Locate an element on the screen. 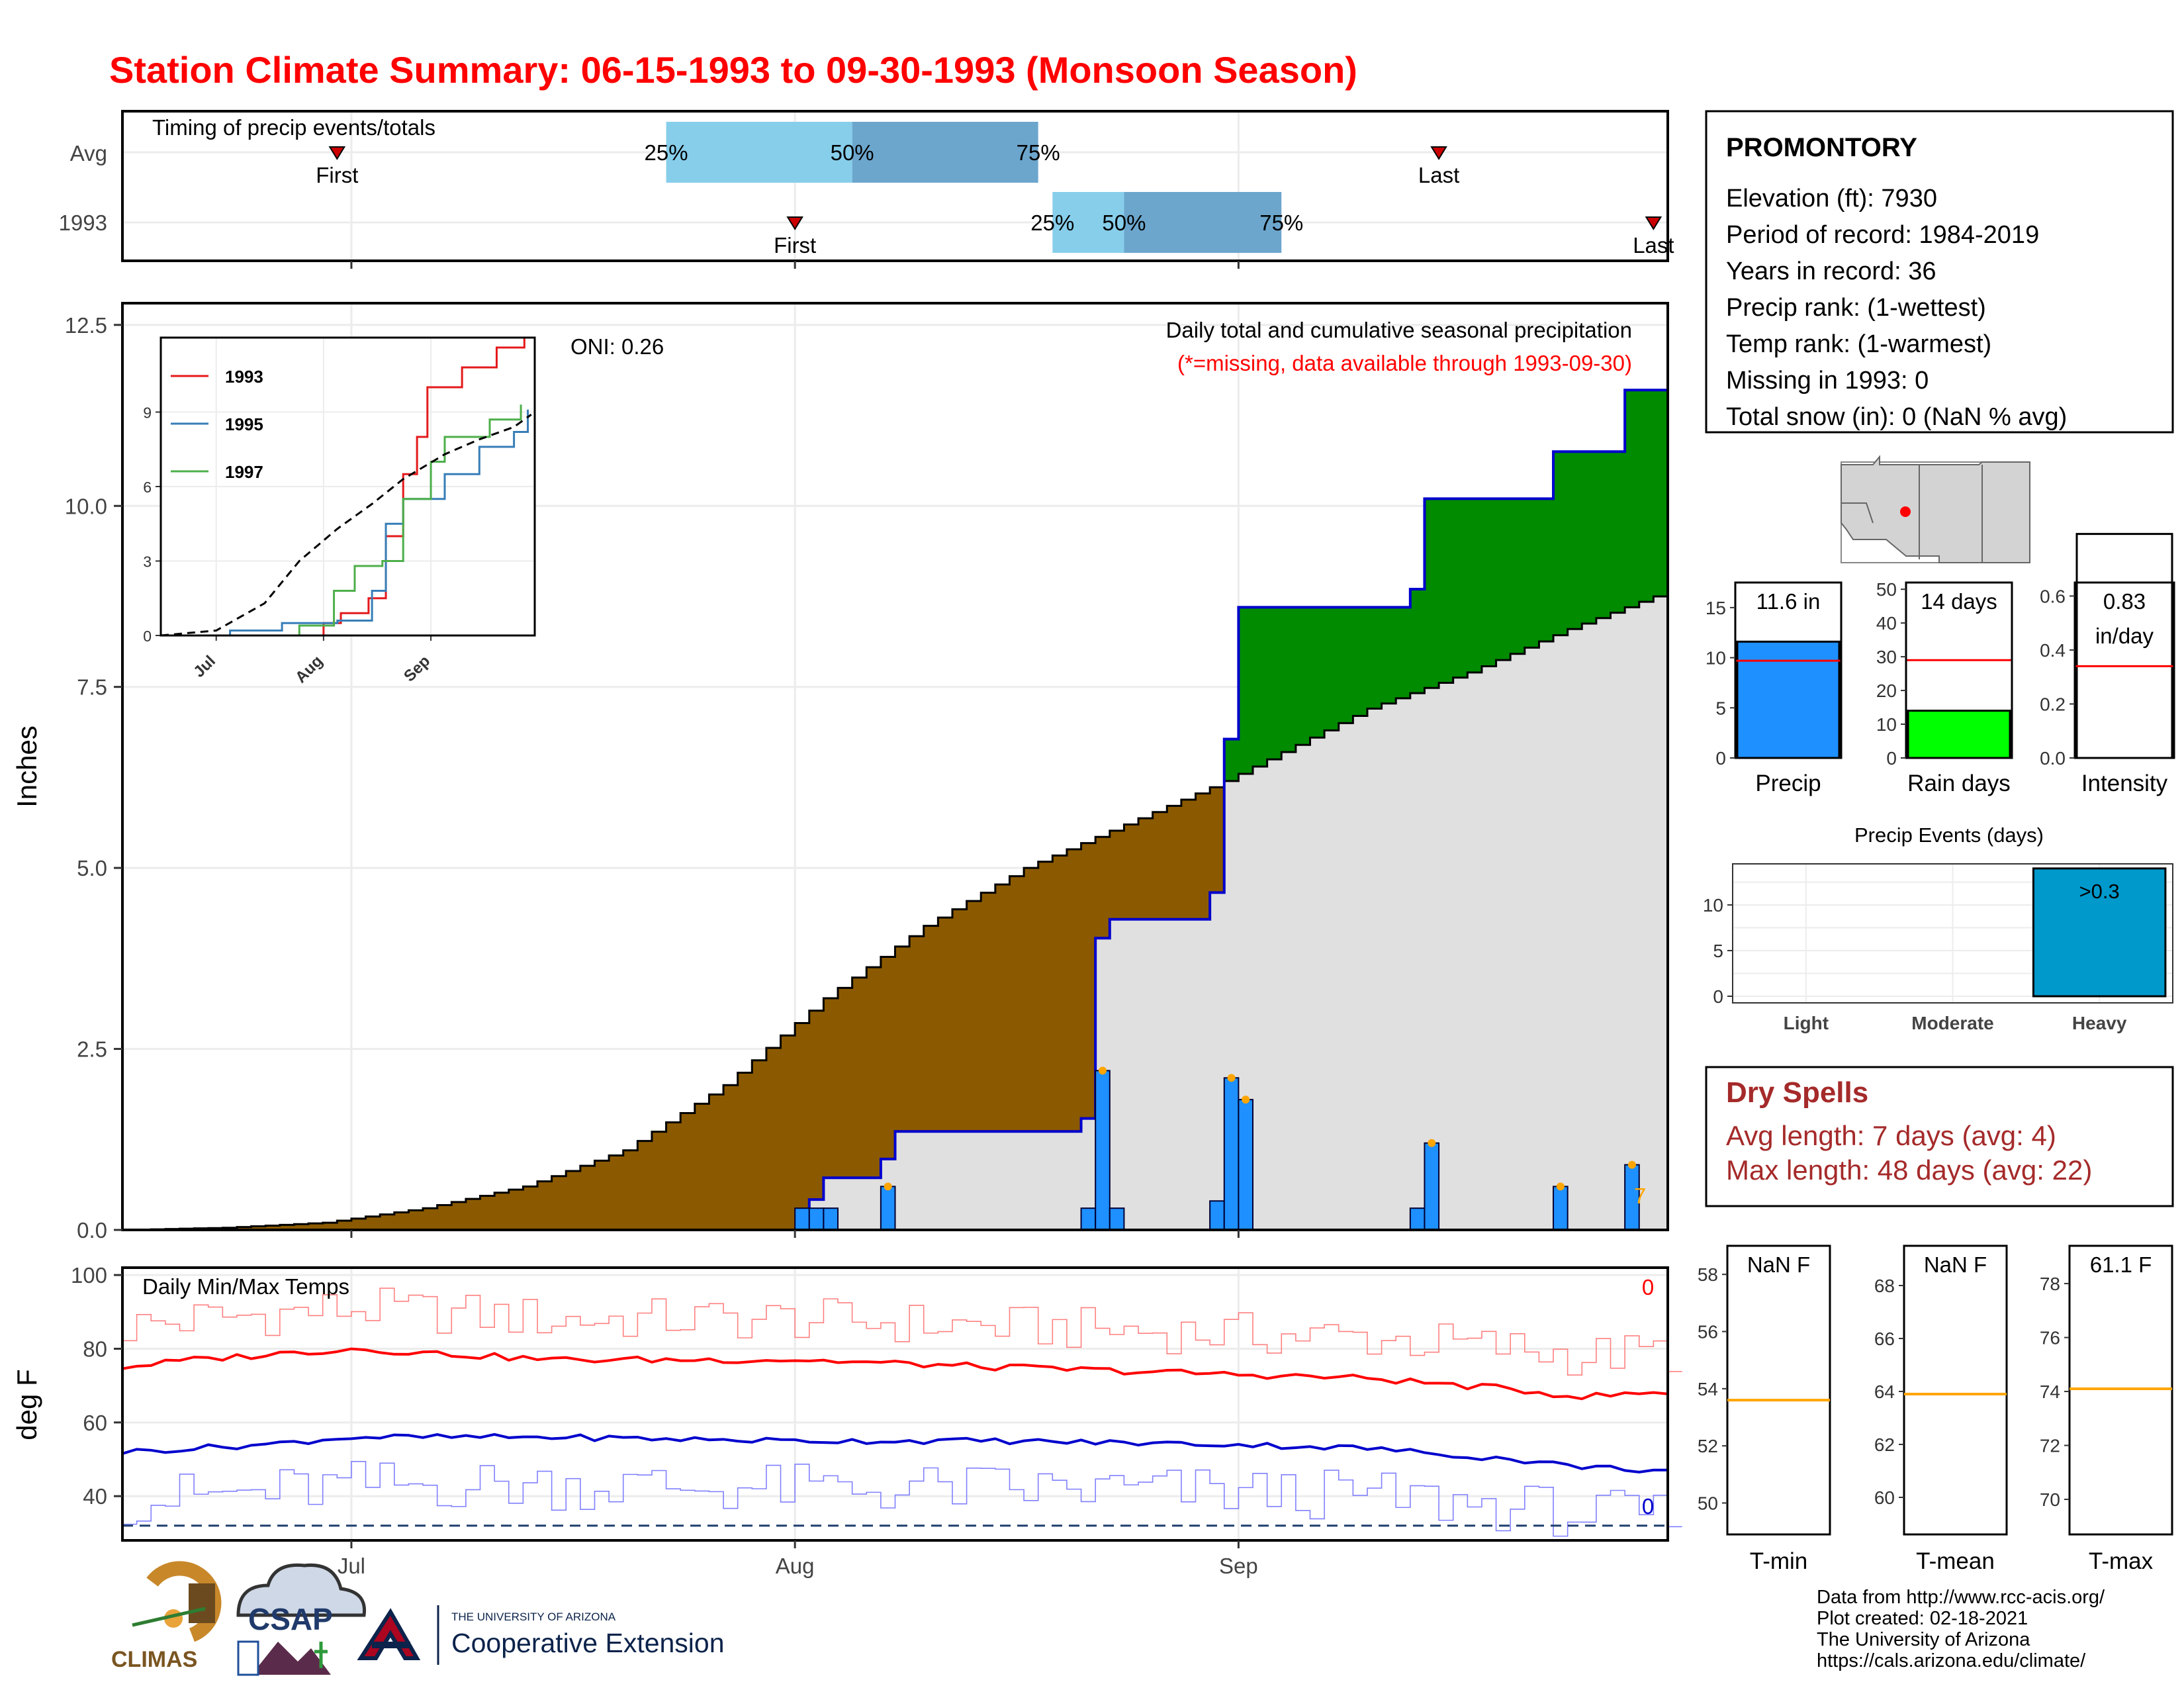  inset-line-1997 is located at coordinates (393, 520).